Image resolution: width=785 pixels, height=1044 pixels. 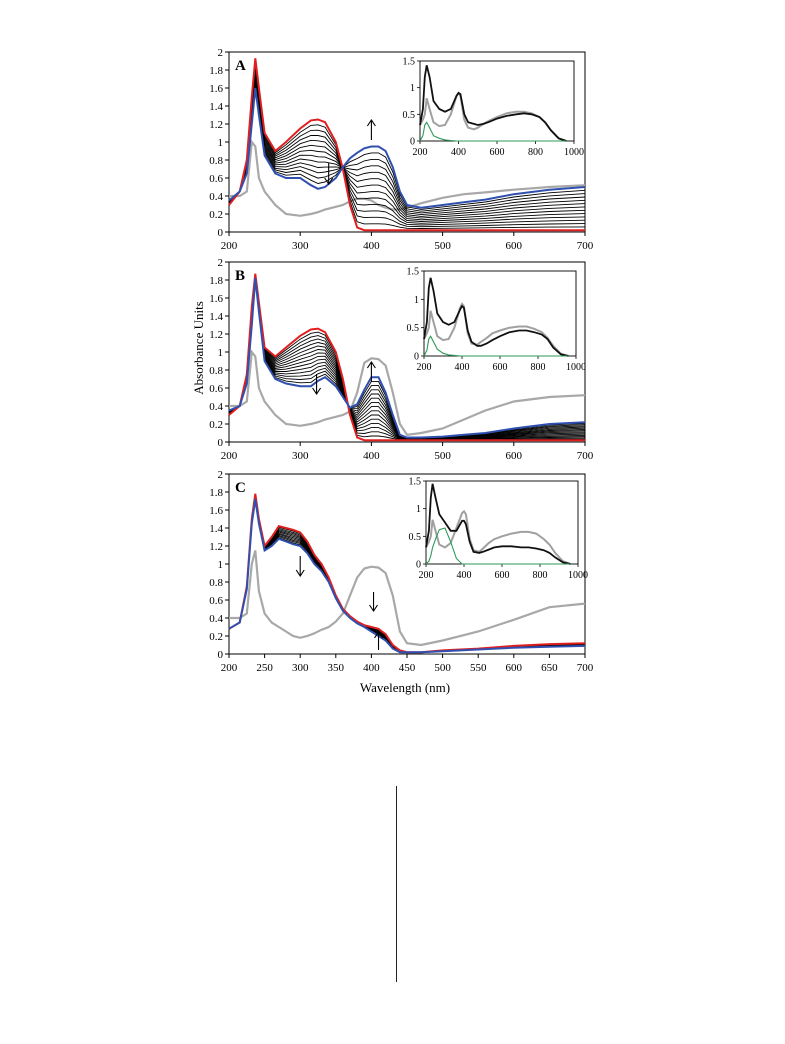 I want to click on inset-frame, so click(x=500, y=313).